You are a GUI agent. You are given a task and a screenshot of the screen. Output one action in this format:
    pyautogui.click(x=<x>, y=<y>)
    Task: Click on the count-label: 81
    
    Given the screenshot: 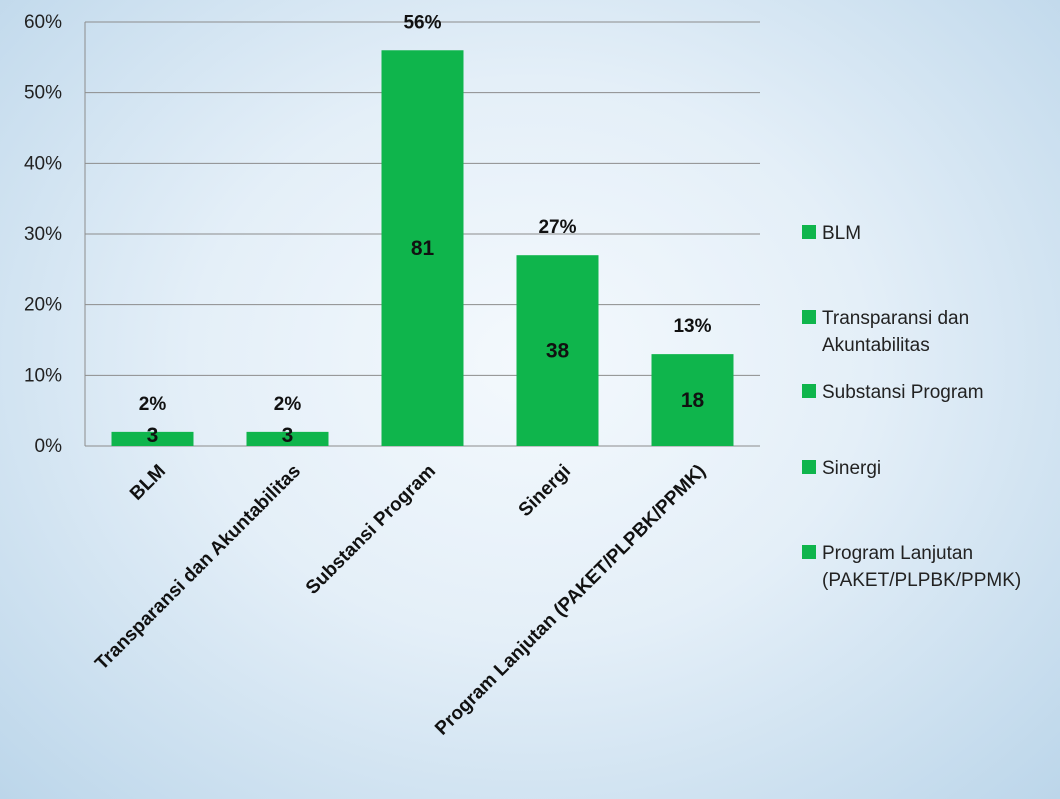 What is the action you would take?
    pyautogui.click(x=423, y=248)
    